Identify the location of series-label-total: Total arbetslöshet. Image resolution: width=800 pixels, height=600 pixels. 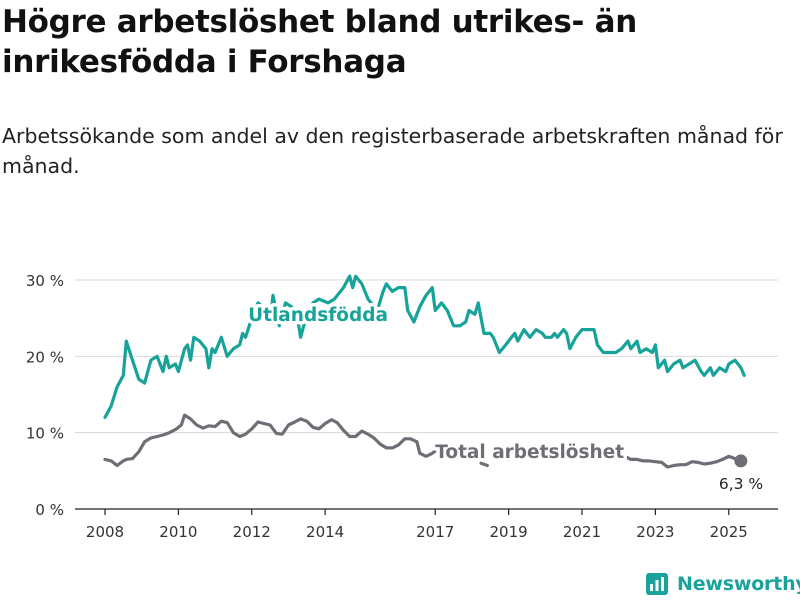
(529, 452).